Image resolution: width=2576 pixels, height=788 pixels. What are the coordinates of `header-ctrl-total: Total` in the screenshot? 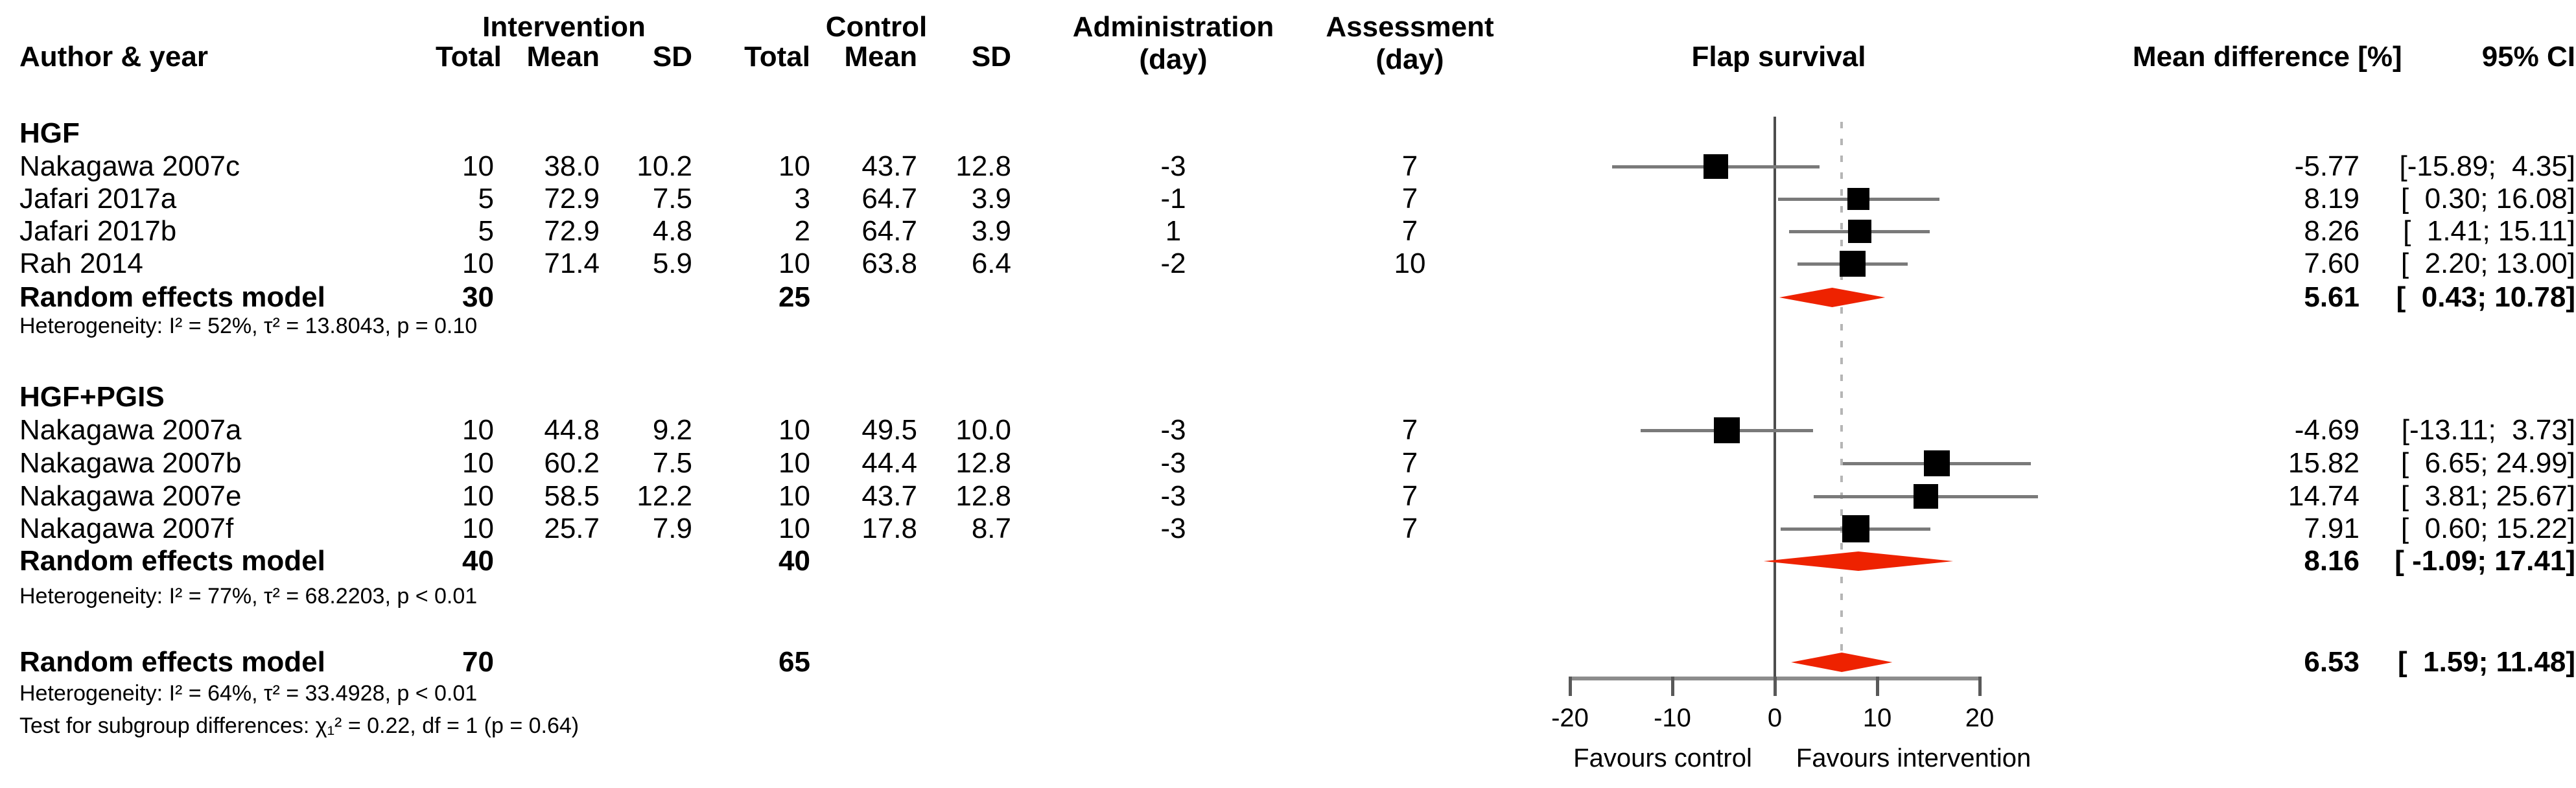 It's located at (777, 57).